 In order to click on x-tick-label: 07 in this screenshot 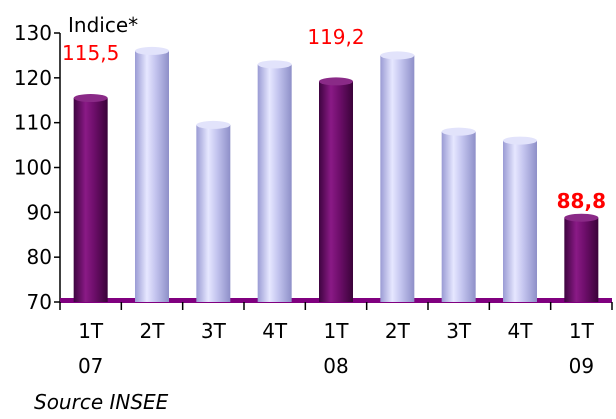, I will do `click(90, 366)`.